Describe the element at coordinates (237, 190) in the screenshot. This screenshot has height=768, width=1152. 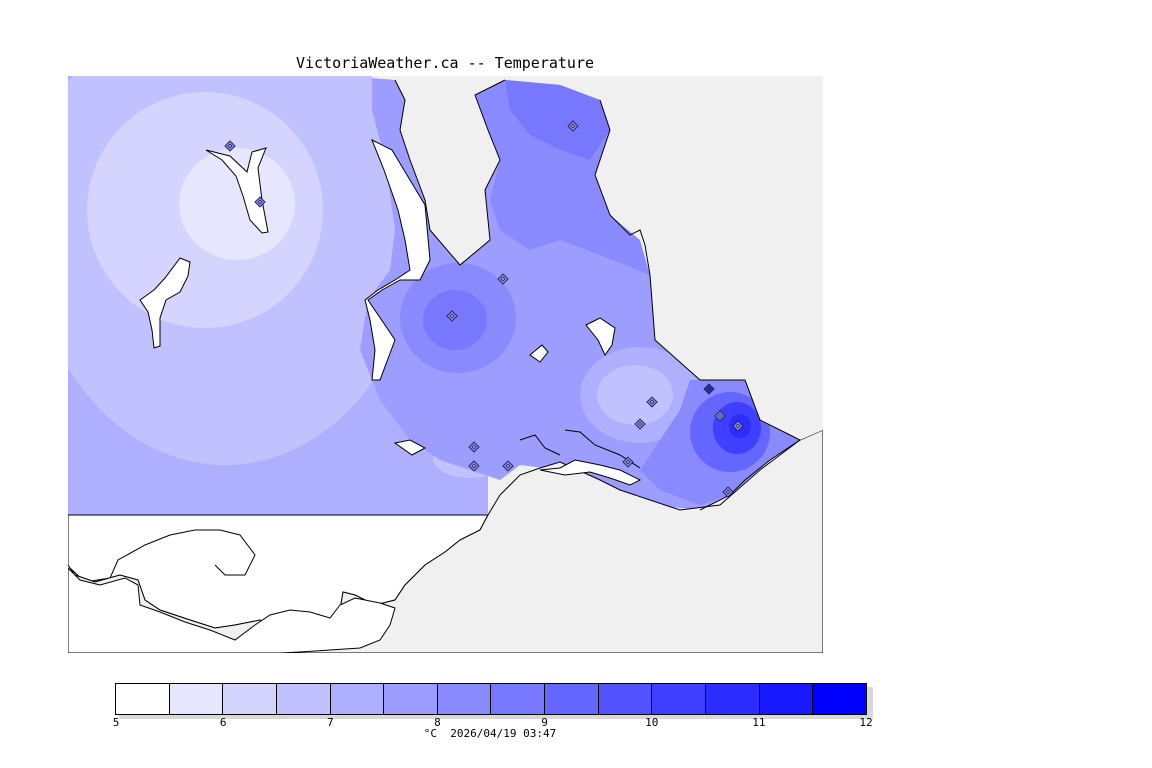
I see `salt-spring-island` at that location.